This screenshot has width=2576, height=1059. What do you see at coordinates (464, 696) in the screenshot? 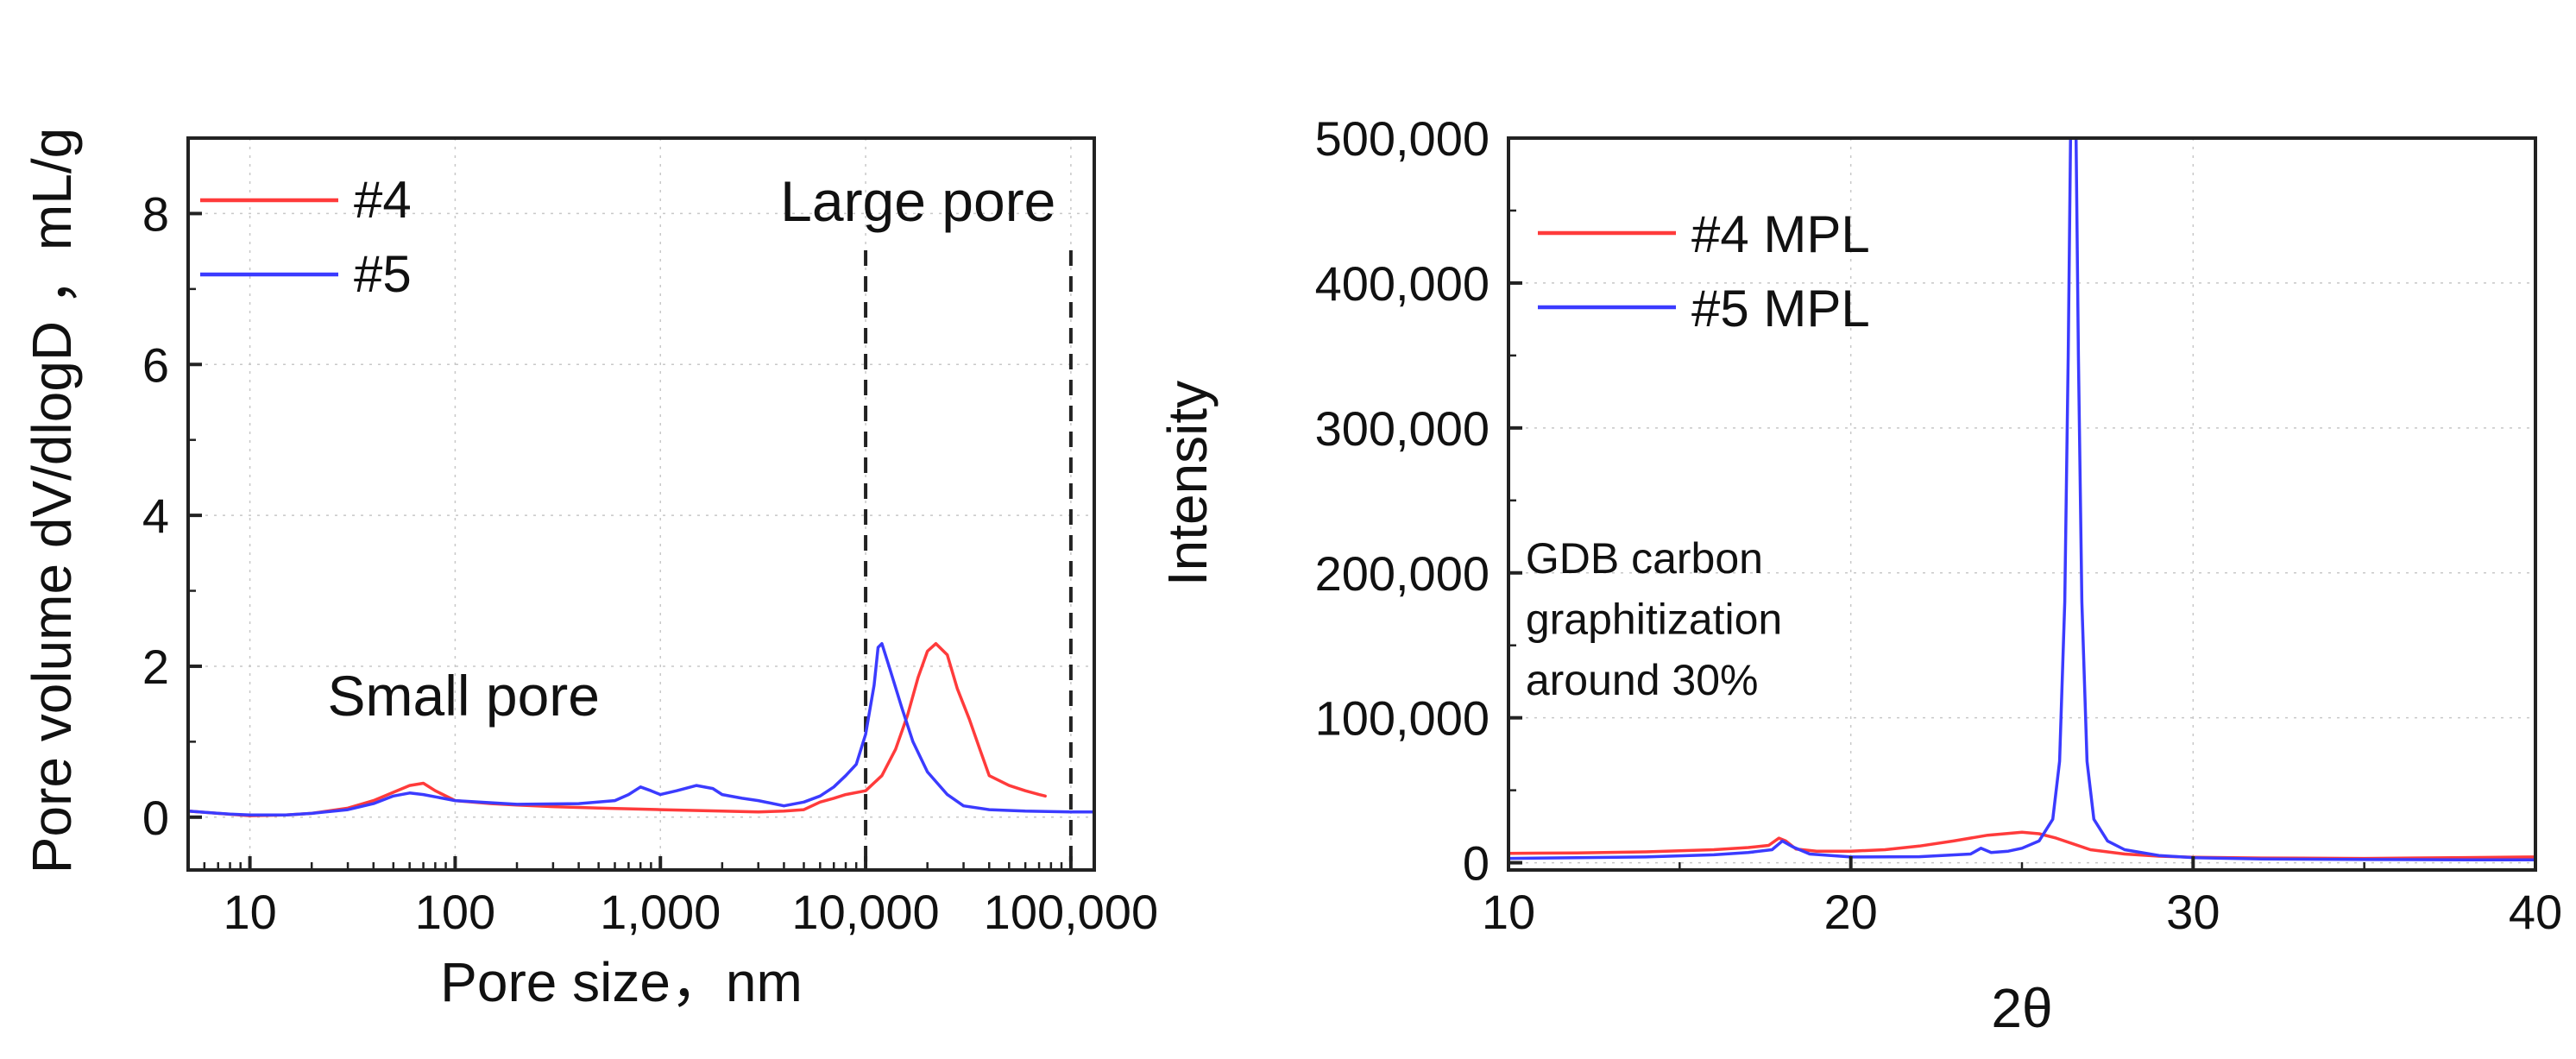
I see `annotation-small-pore: Small pore` at bounding box center [464, 696].